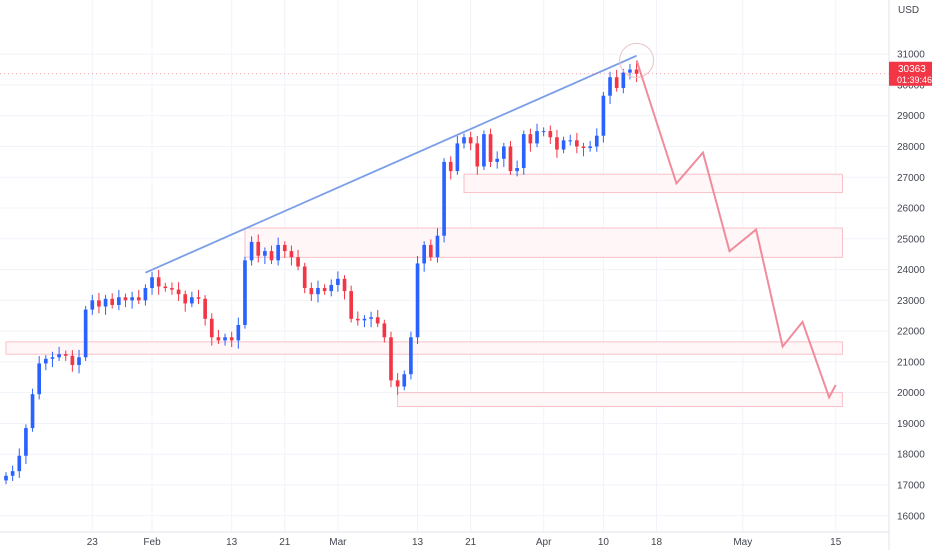 This screenshot has width=932, height=550. What do you see at coordinates (911, 270) in the screenshot?
I see `y-tick-label: 24000` at bounding box center [911, 270].